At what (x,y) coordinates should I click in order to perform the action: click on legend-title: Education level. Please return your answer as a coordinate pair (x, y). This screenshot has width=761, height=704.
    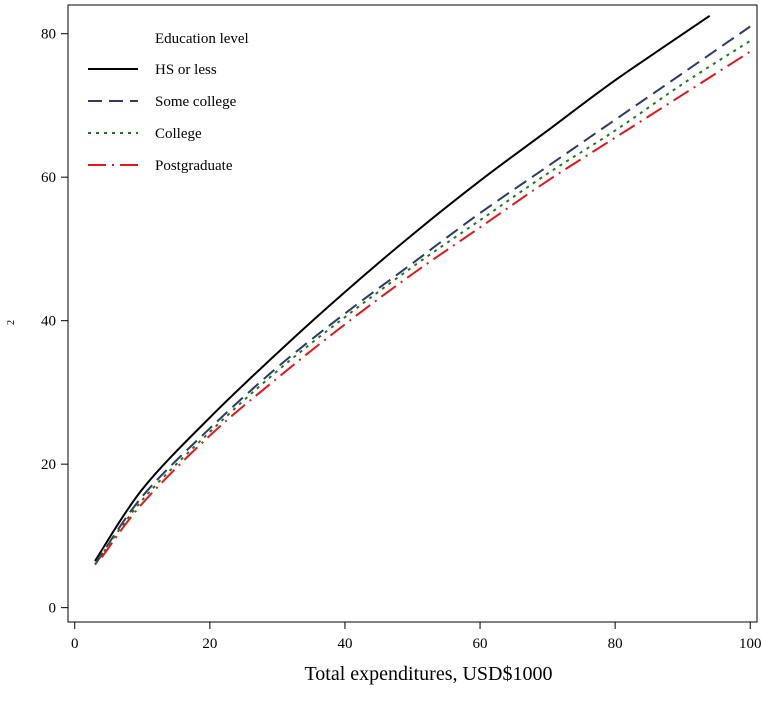
    Looking at the image, I should click on (202, 39).